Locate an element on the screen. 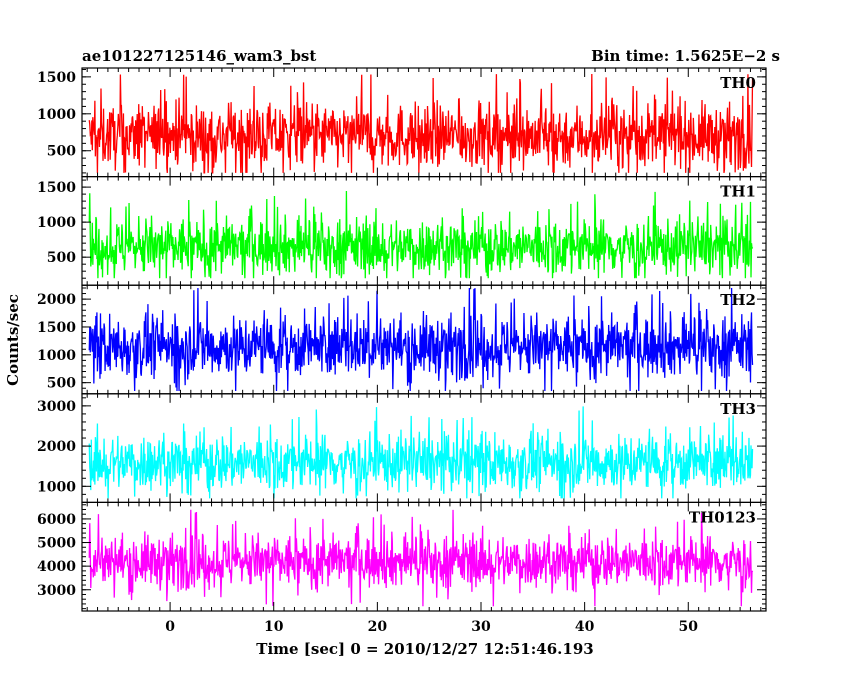 This screenshot has height=680, width=850. panel-th0: 500 1000 1500 TH0 is located at coordinates (402, 122).